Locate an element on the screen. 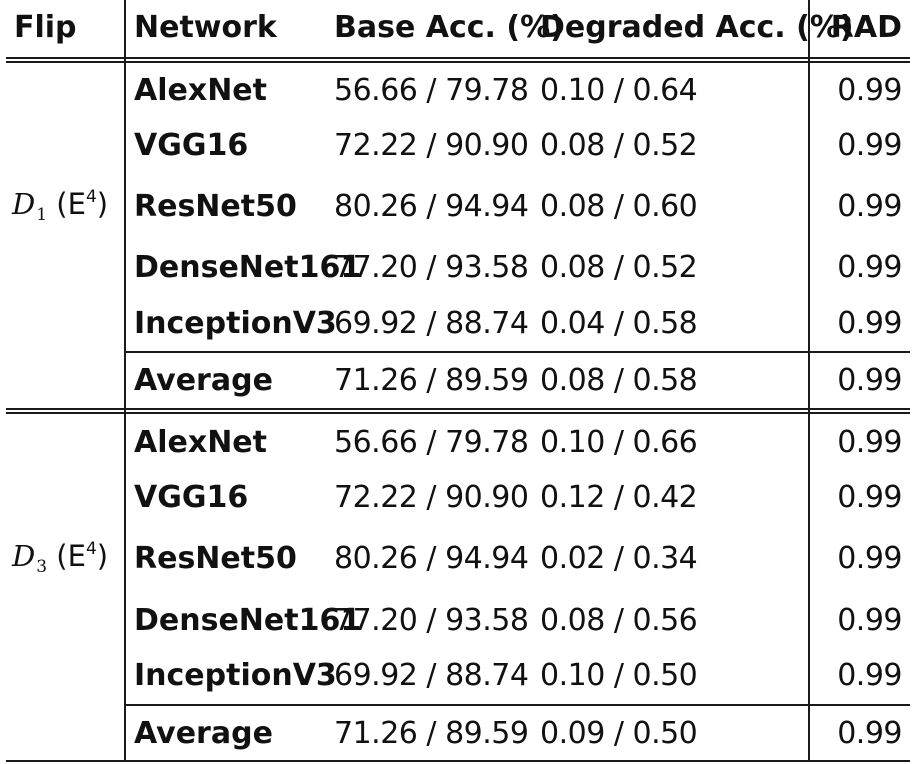 Image resolution: width=912 pixels, height=764 pixels. vertical-rule-right is located at coordinates (809, 381).